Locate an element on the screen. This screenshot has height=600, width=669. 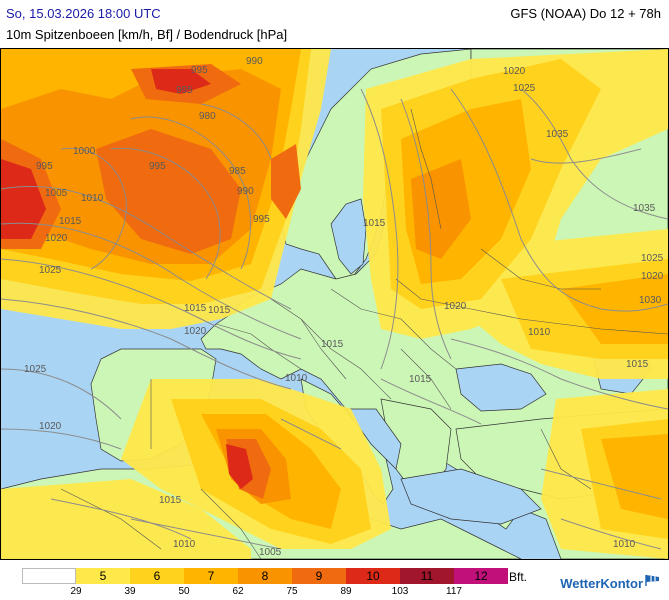
legend-kmh-tick: 62 is located at coordinates (238, 591).